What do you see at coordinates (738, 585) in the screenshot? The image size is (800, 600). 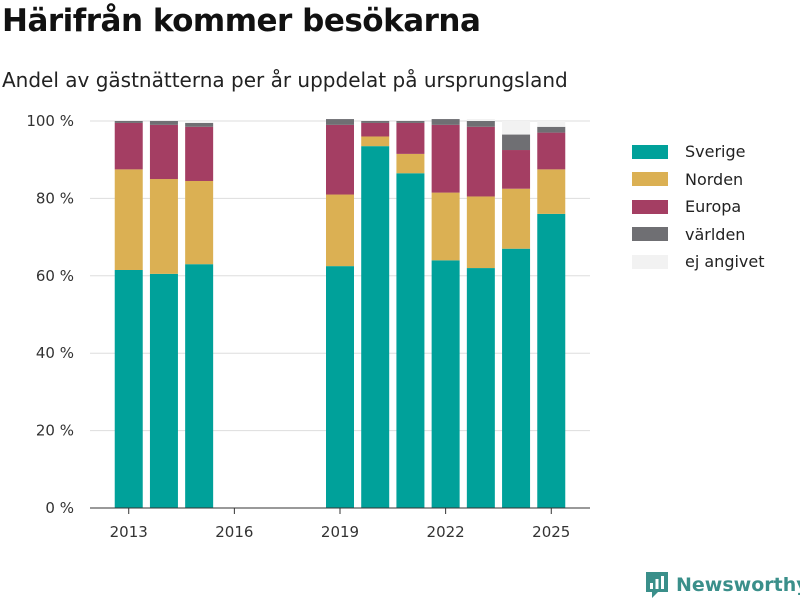 I see `brand-name: Newsworthy` at bounding box center [738, 585].